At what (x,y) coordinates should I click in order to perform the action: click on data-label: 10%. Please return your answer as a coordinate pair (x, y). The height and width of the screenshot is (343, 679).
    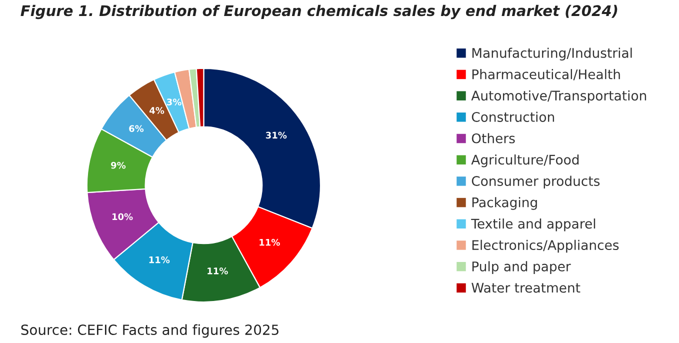
    Looking at the image, I should click on (122, 216).